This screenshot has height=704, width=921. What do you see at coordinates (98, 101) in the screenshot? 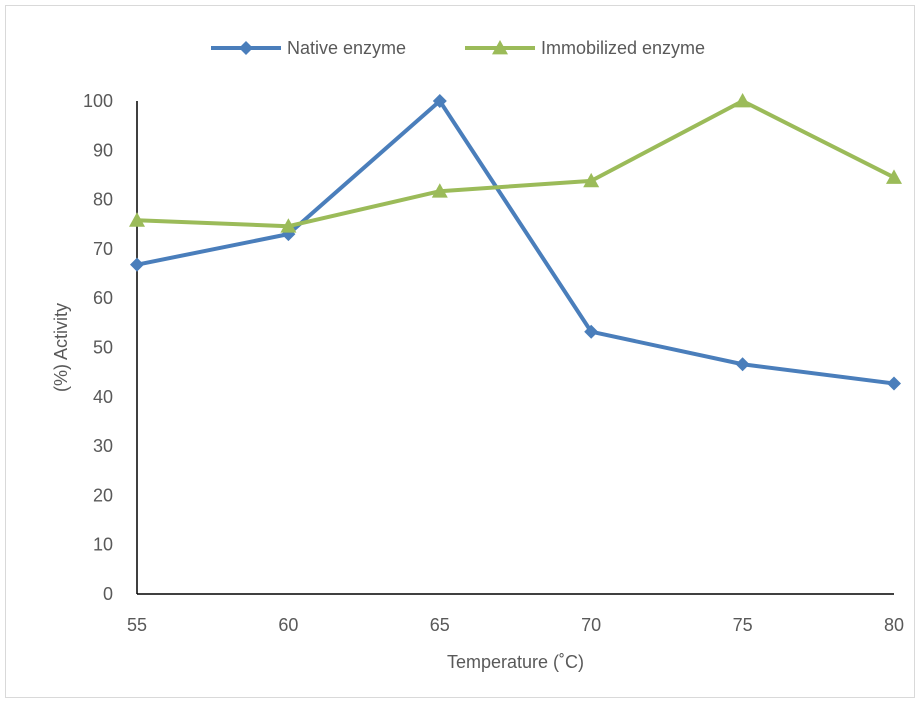
I see `y-tick-label: 100` at bounding box center [98, 101].